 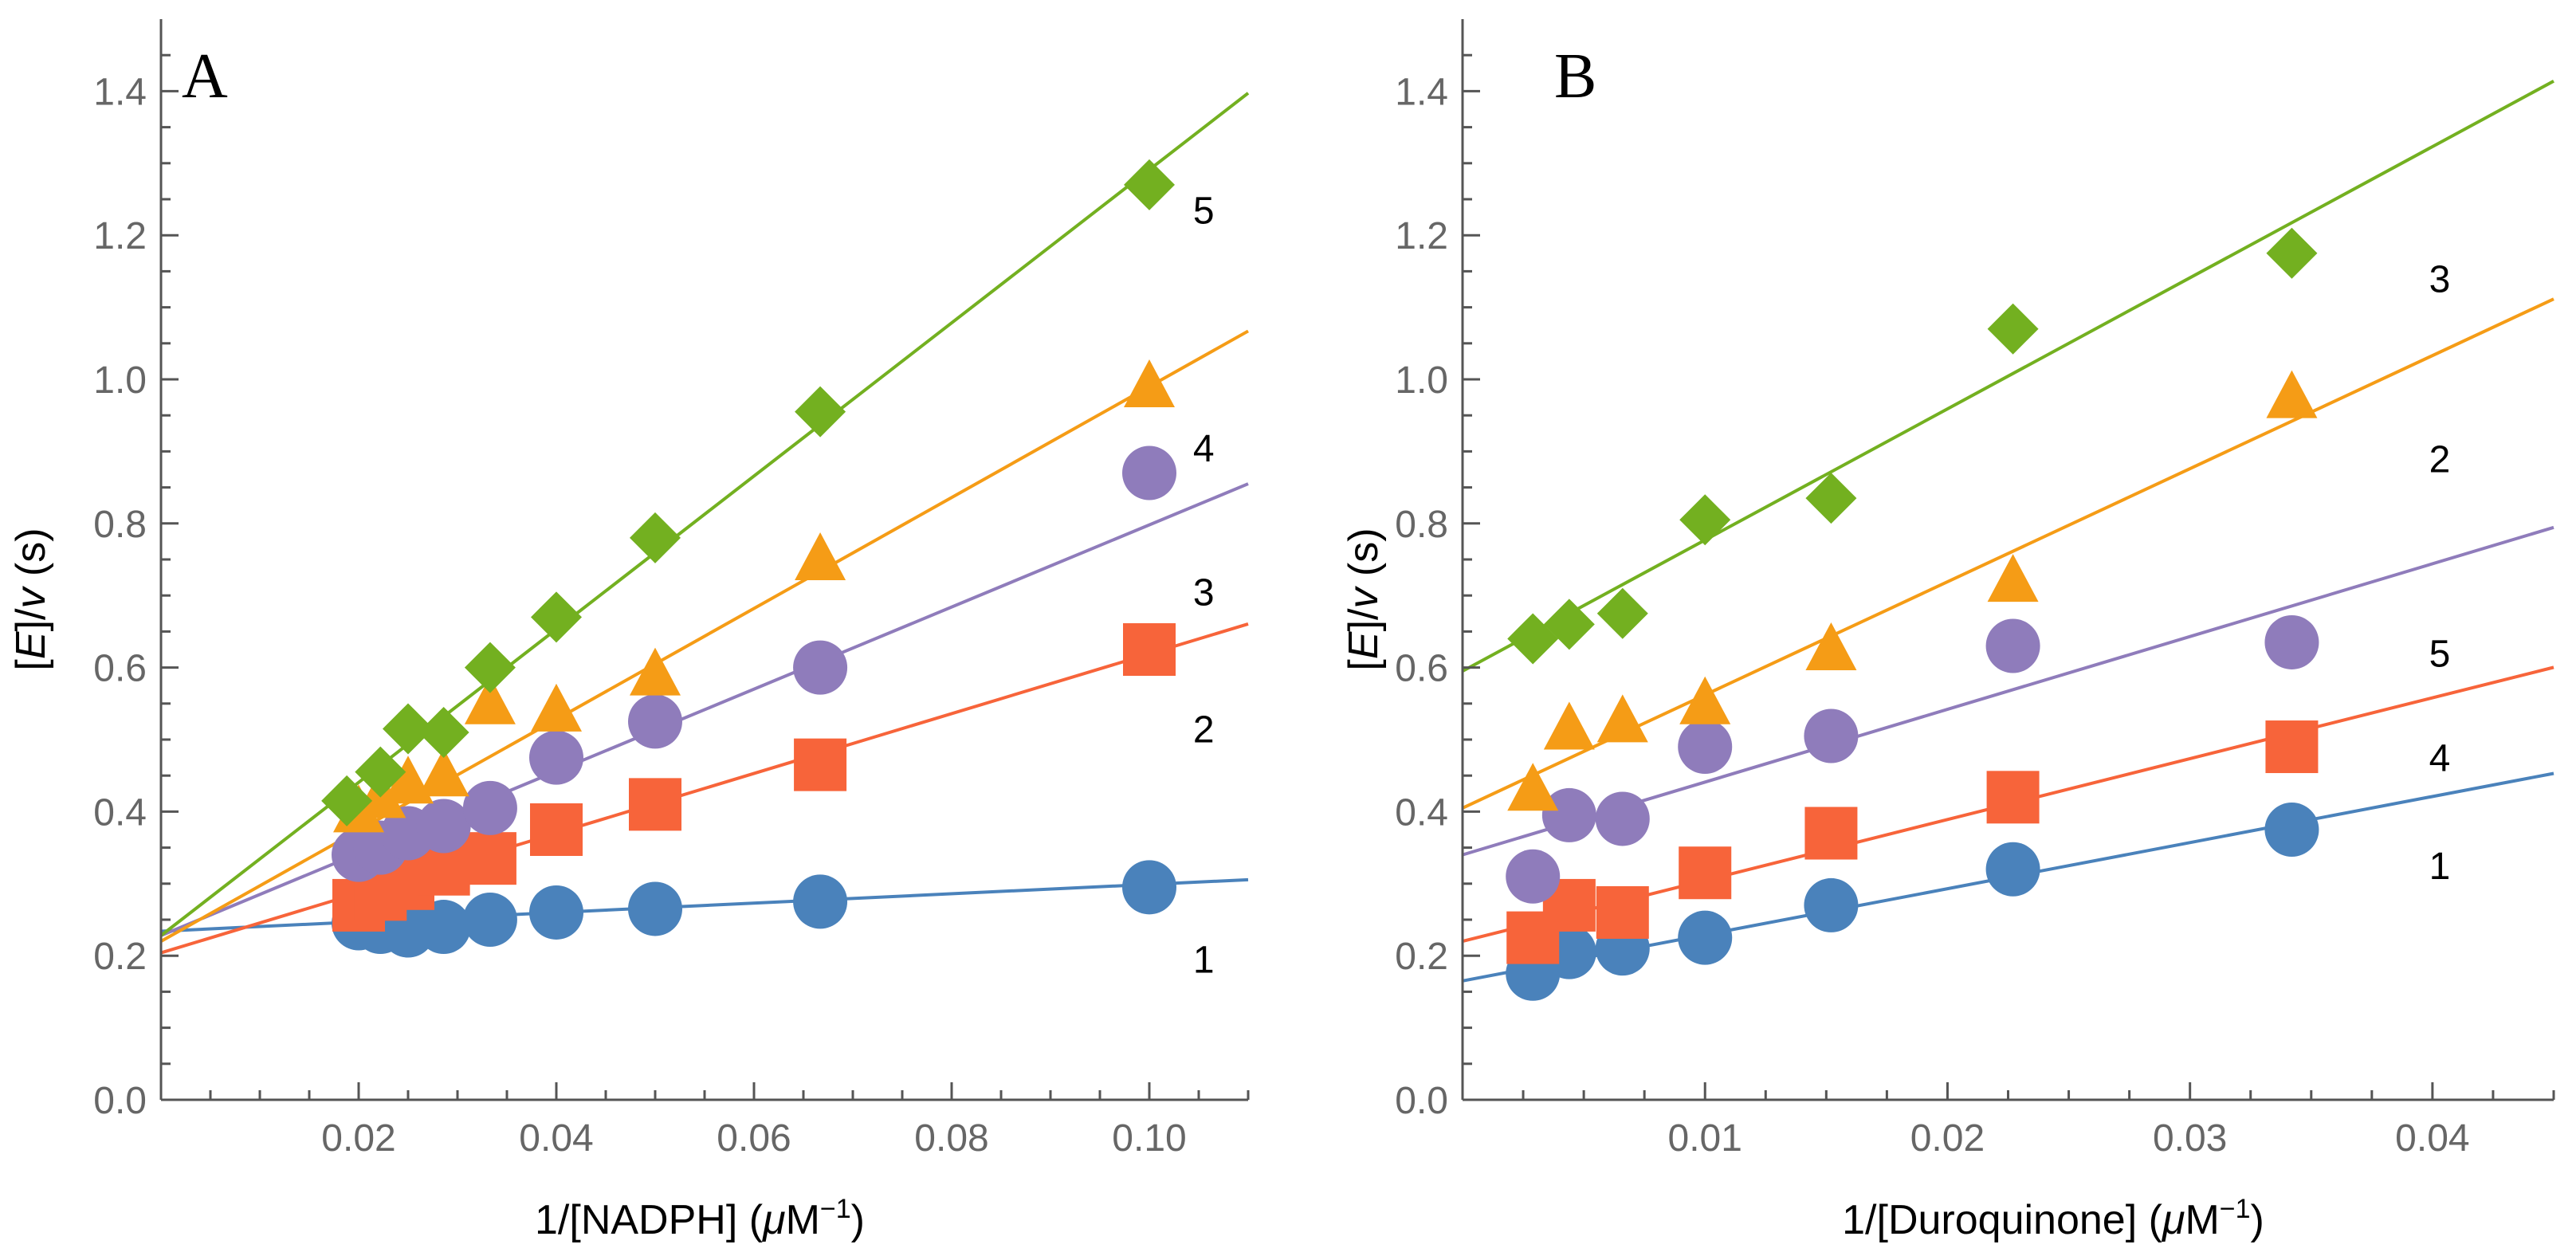 I want to click on panel-b-y-tick-label: 1.0, so click(x=1421, y=380).